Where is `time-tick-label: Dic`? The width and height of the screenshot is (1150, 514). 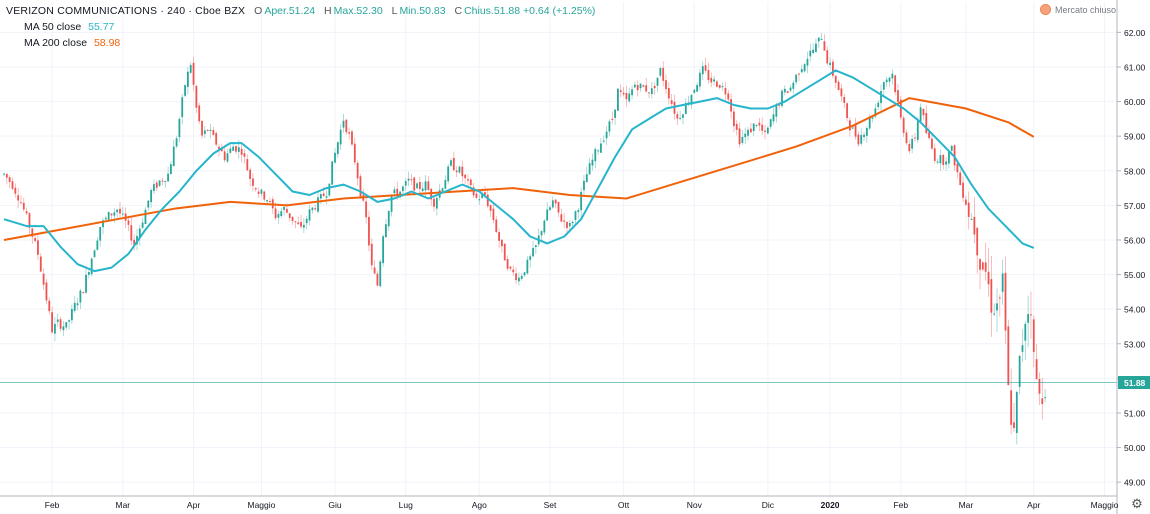 time-tick-label: Dic is located at coordinates (768, 505).